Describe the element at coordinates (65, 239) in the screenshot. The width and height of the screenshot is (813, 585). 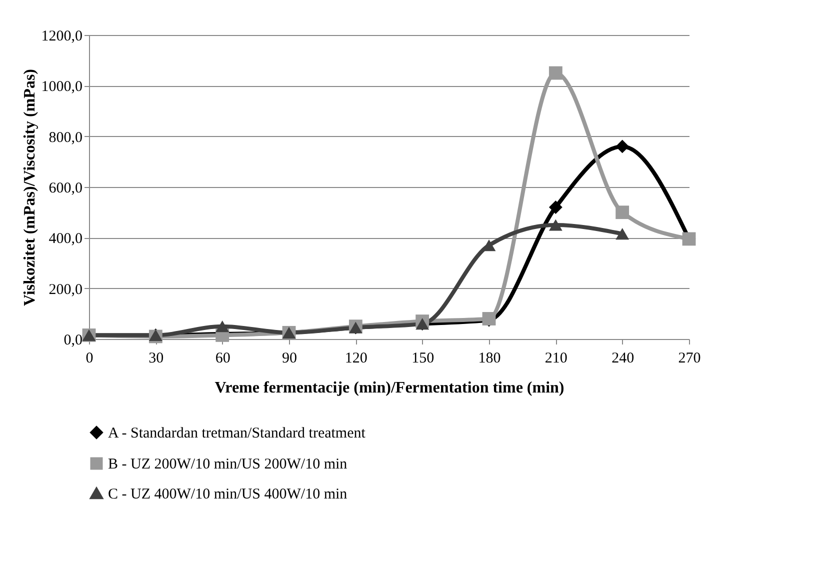
I see `y-tick-label: 400,0` at that location.